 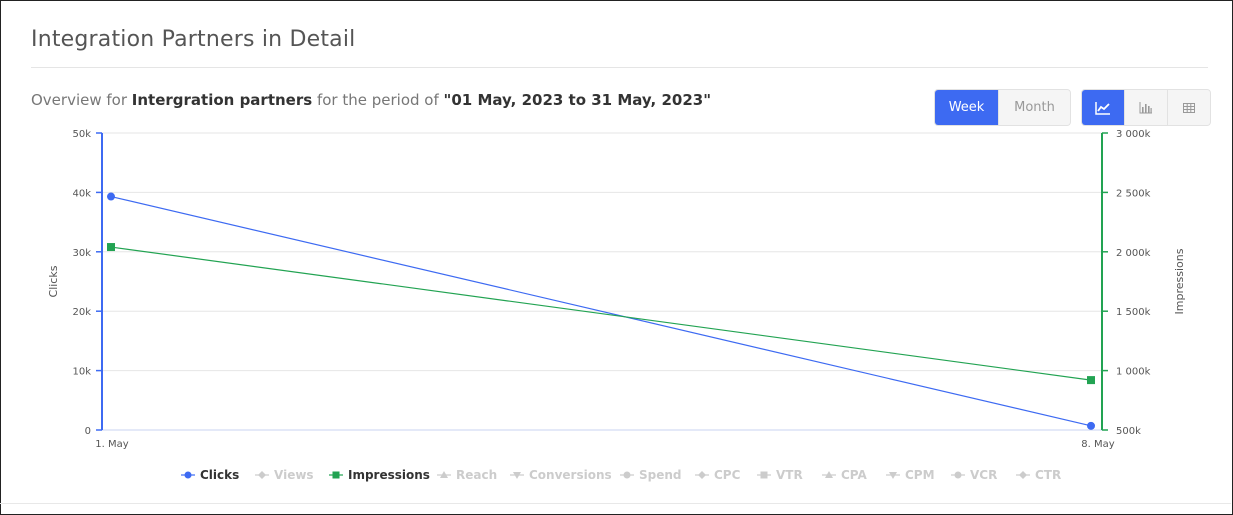 I want to click on legend-label: Spend, so click(x=660, y=475).